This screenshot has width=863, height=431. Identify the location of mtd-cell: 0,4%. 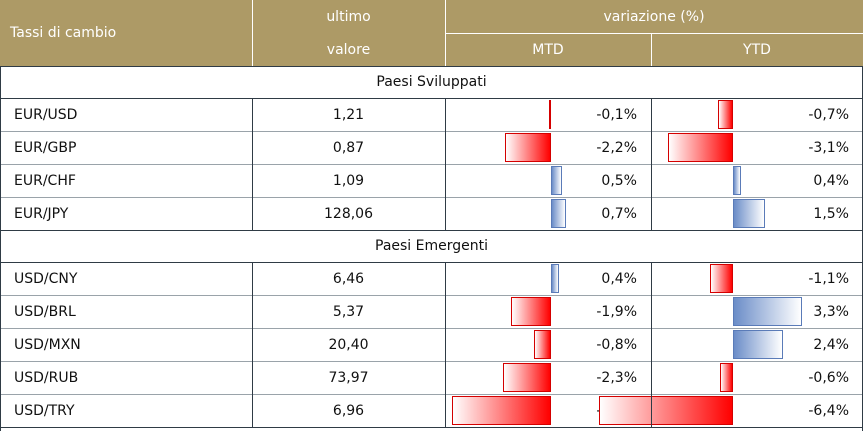
(548, 278).